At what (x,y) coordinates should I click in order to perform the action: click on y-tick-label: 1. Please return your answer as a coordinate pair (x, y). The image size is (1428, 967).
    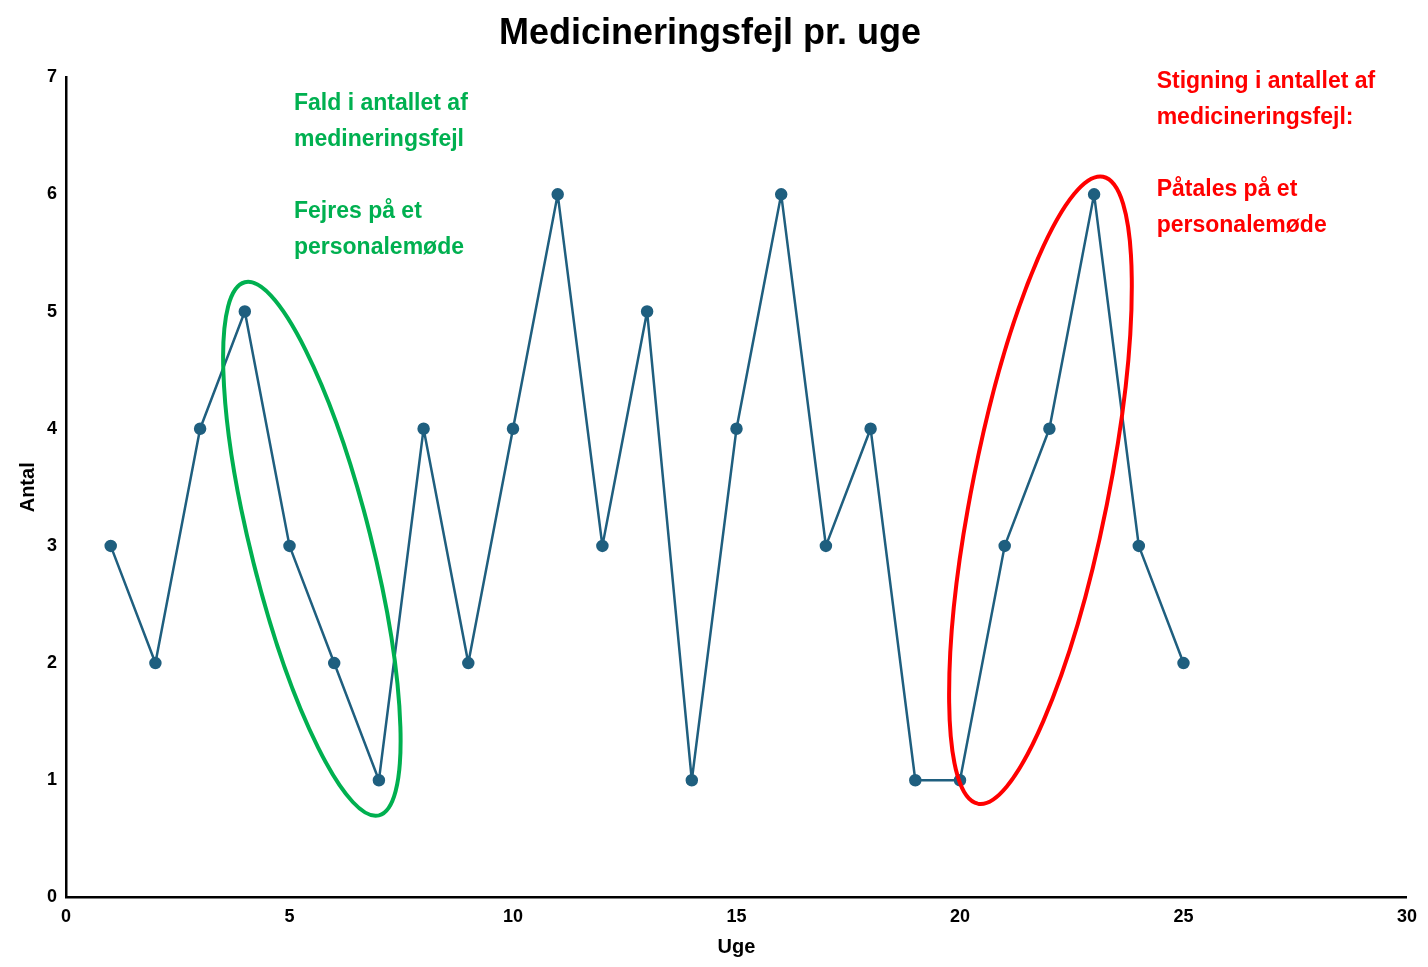
    Looking at the image, I should click on (52, 779).